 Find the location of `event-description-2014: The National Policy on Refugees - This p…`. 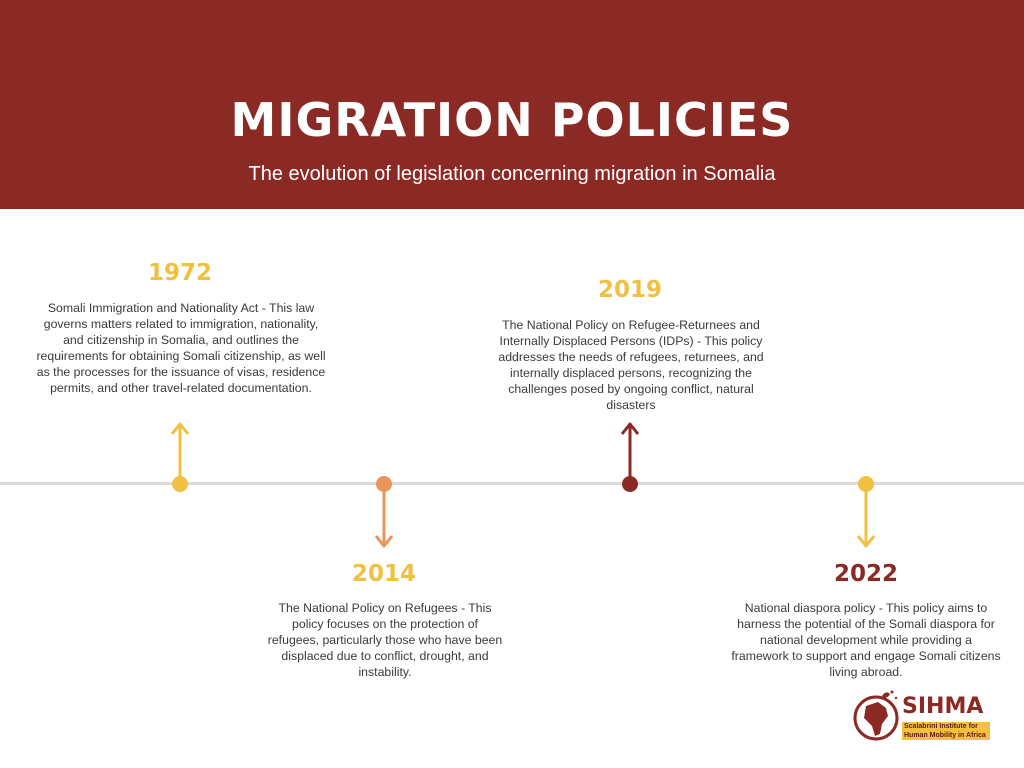

event-description-2014: The National Policy on Refugees - This p… is located at coordinates (385, 640).